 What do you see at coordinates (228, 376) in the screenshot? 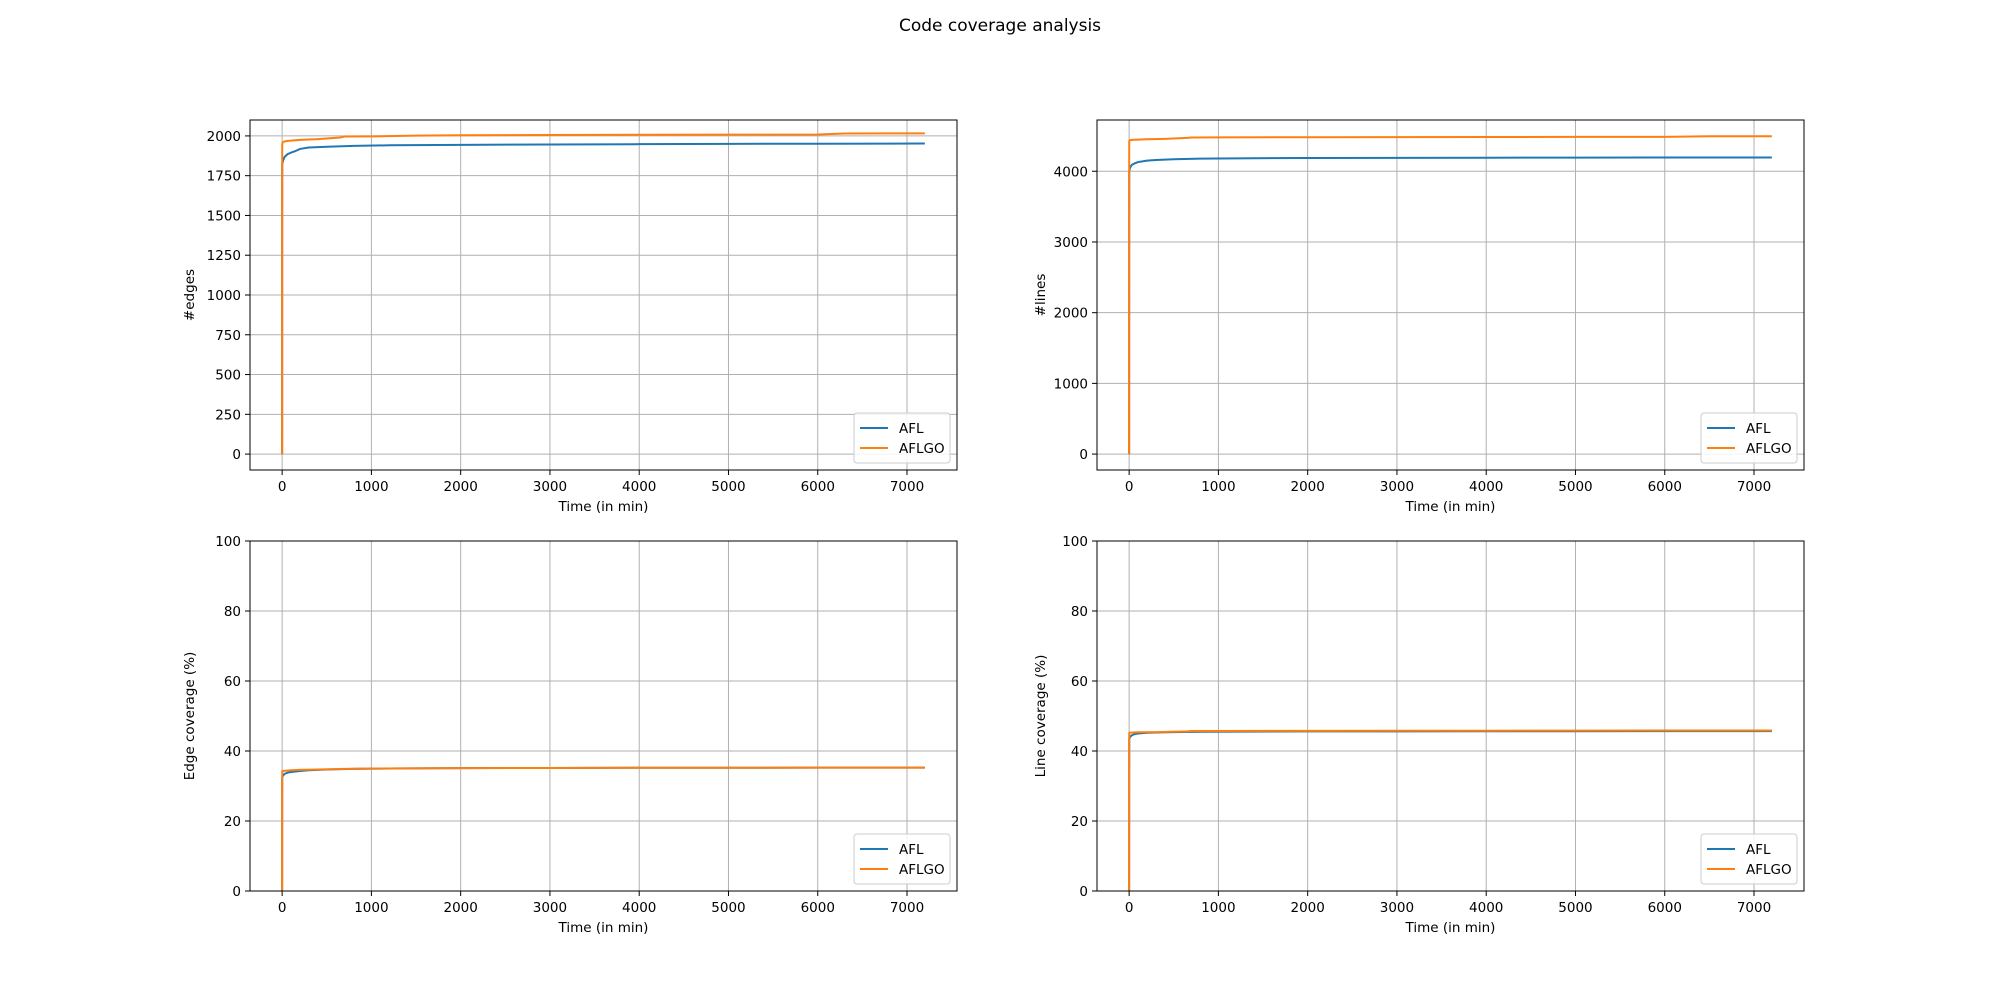
I see `y-tick-label: 500` at bounding box center [228, 376].